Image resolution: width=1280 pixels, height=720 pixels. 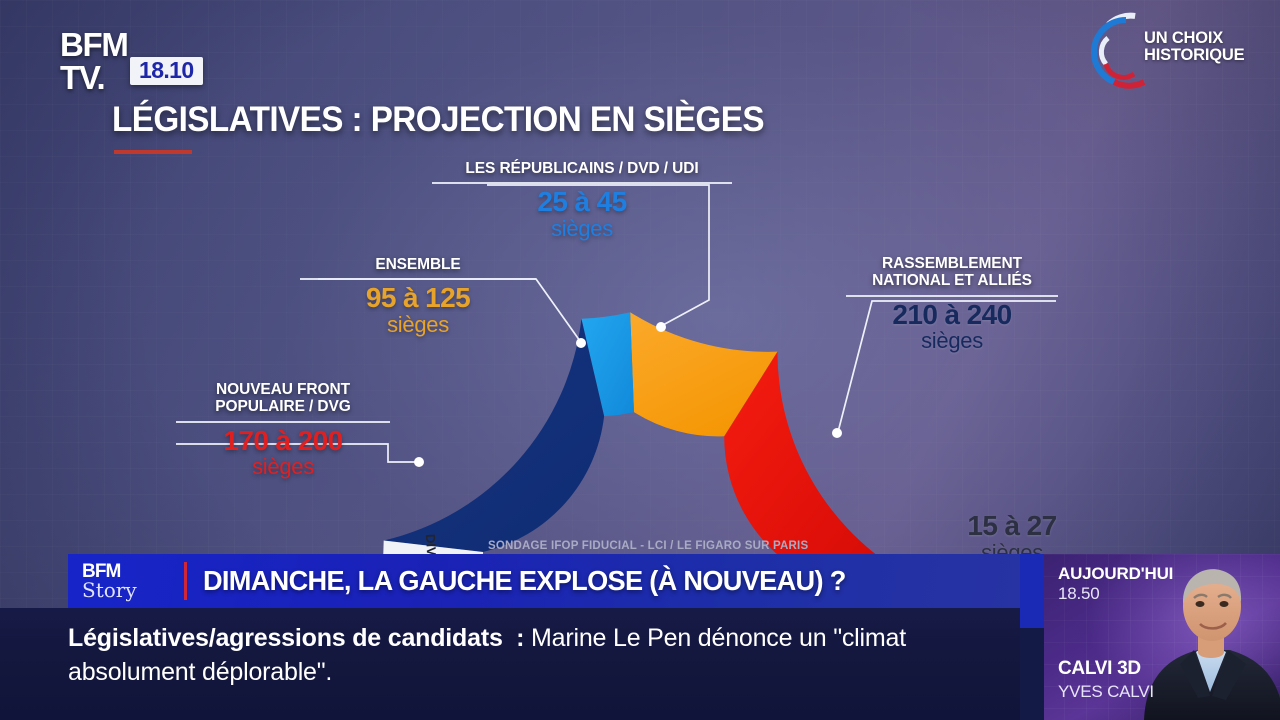 What do you see at coordinates (1184, 38) in the screenshot?
I see `event-badge-line1: UN CHOIX` at bounding box center [1184, 38].